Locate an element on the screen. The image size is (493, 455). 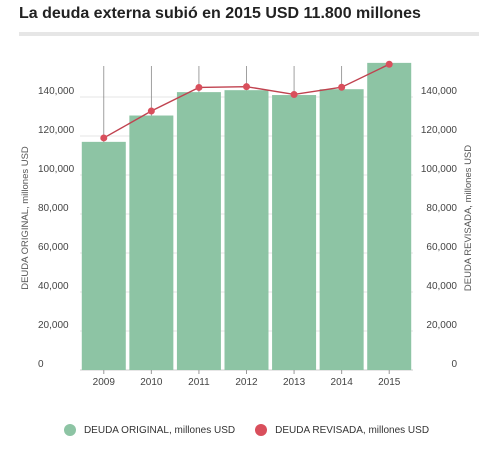
title-divider is located at coordinates (249, 34).